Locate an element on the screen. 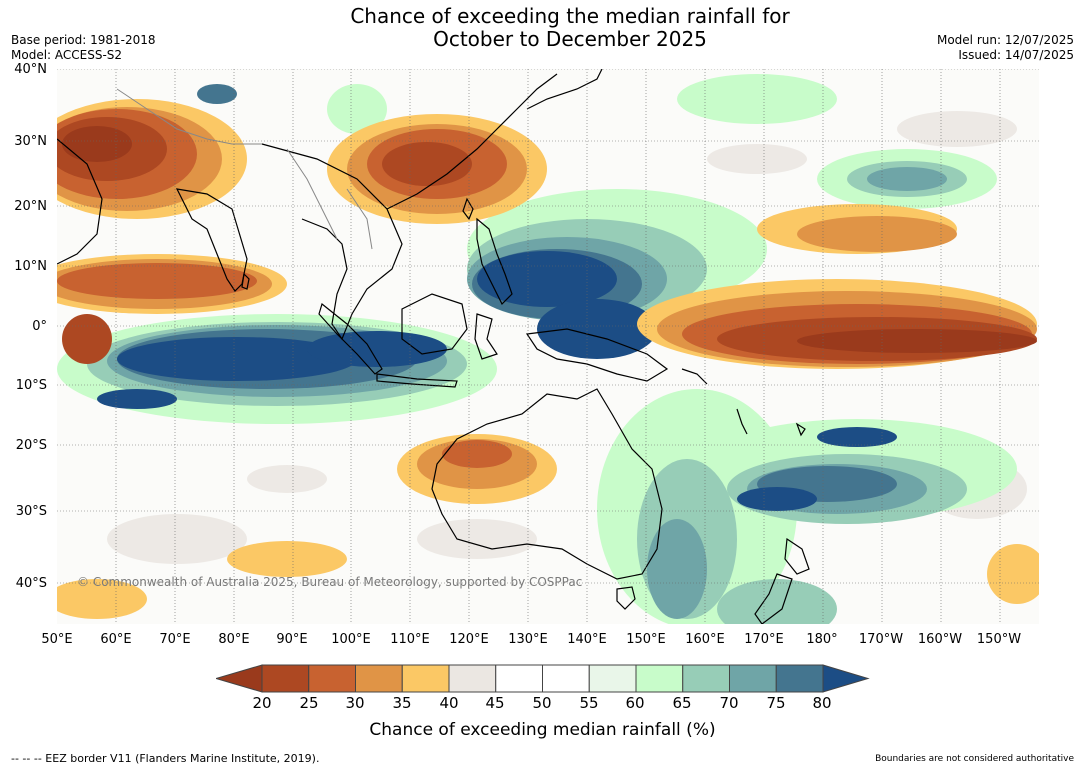  colorbar-tick-20: 20 is located at coordinates (262, 703).